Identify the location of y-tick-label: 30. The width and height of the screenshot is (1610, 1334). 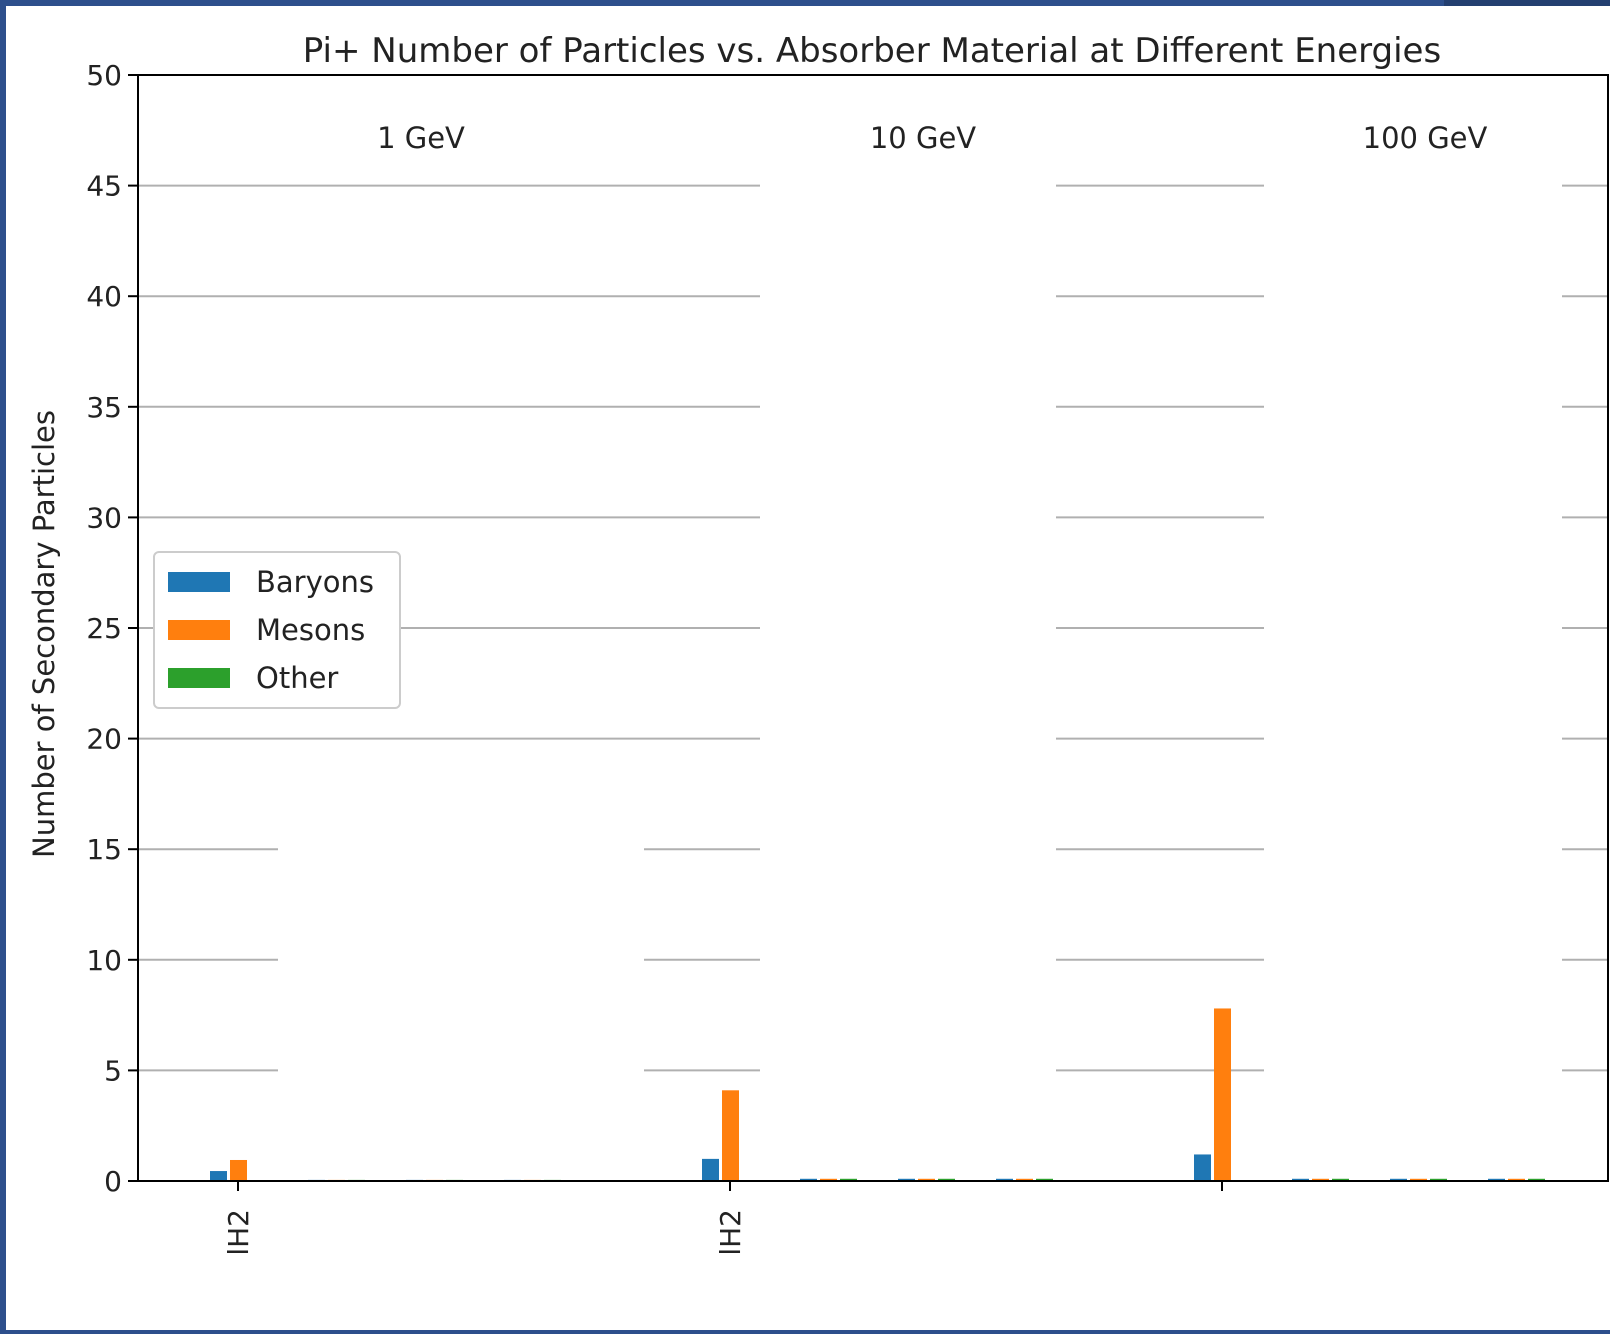
(104, 517).